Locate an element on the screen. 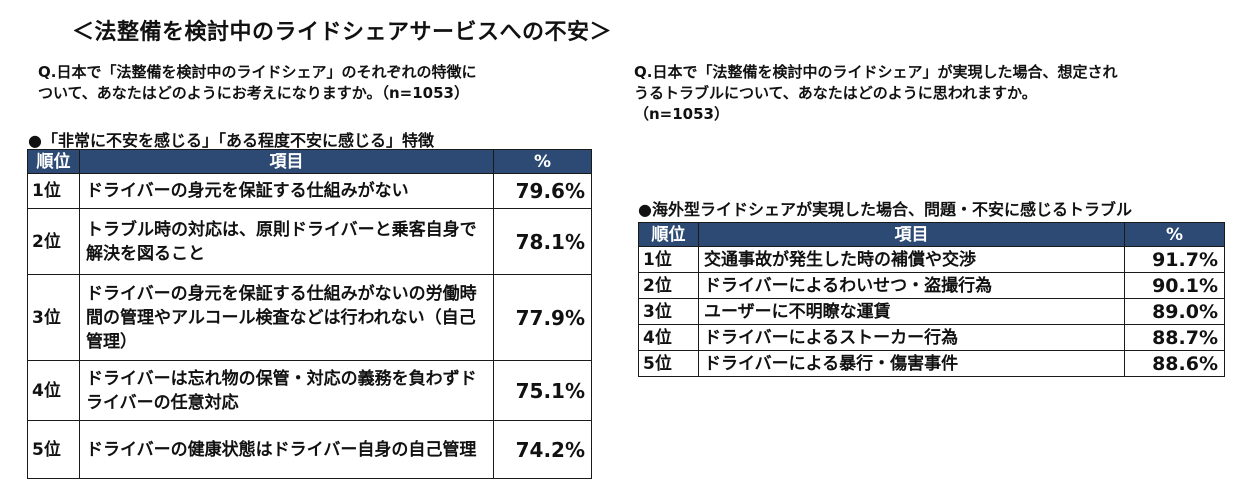 This screenshot has width=1238, height=498. percent-cell: 88.6% is located at coordinates (1174, 363).